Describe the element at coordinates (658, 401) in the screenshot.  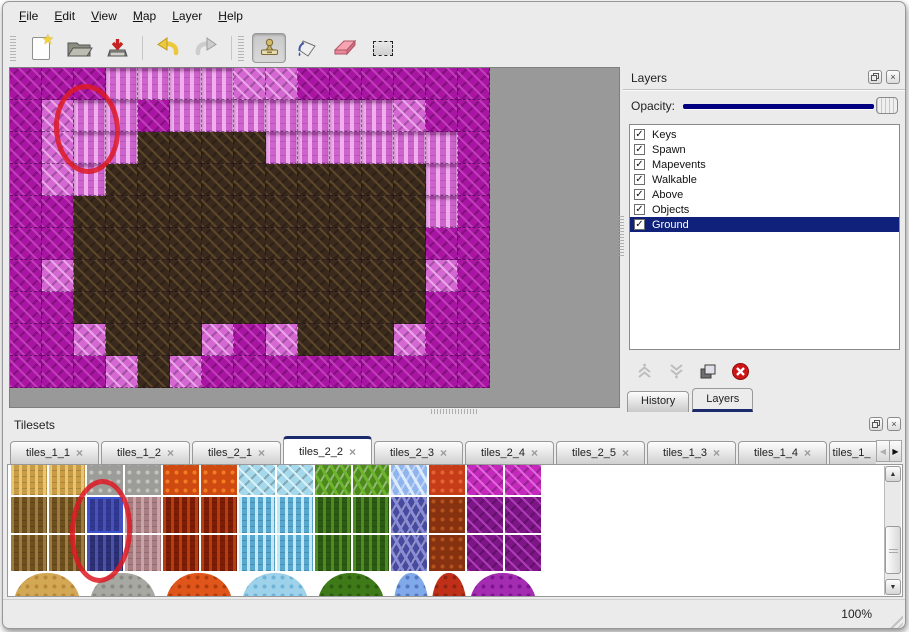
I see `dock-tab-history: History` at that location.